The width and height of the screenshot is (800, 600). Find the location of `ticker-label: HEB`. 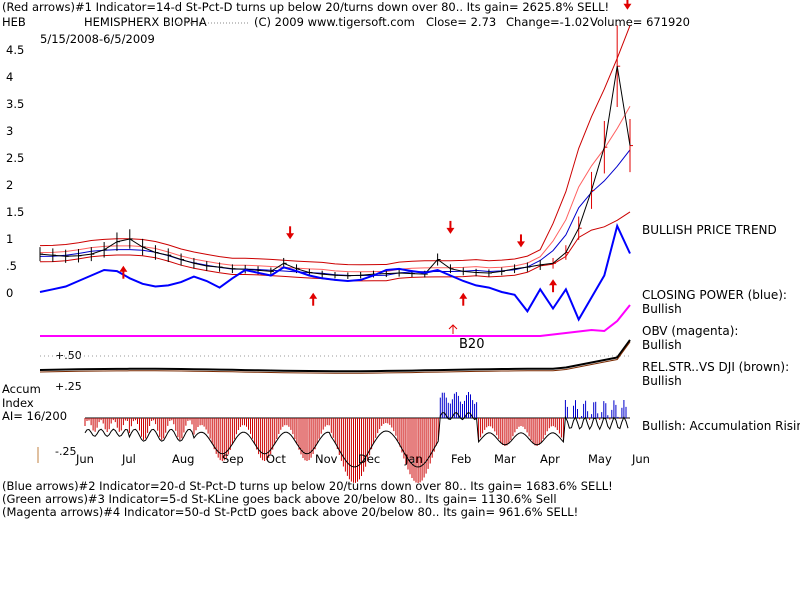

ticker-label: HEB is located at coordinates (14, 22).